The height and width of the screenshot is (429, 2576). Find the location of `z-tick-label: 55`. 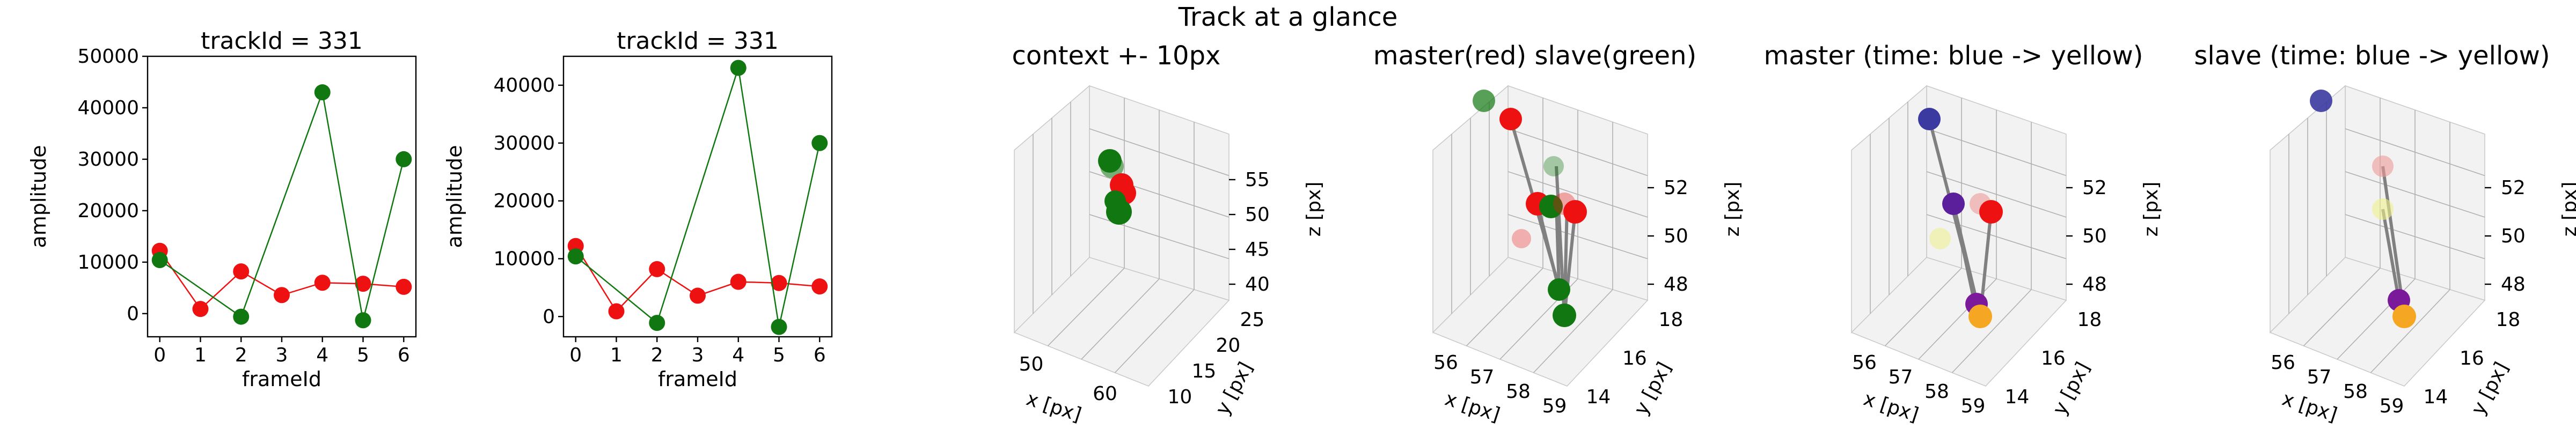

z-tick-label: 55 is located at coordinates (1257, 180).